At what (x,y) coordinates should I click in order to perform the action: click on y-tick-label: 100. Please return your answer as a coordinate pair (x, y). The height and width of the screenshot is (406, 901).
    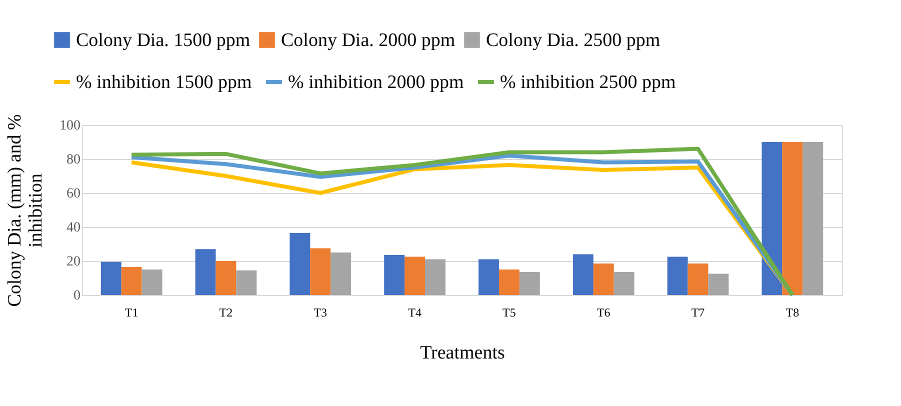
    Looking at the image, I should click on (70, 126).